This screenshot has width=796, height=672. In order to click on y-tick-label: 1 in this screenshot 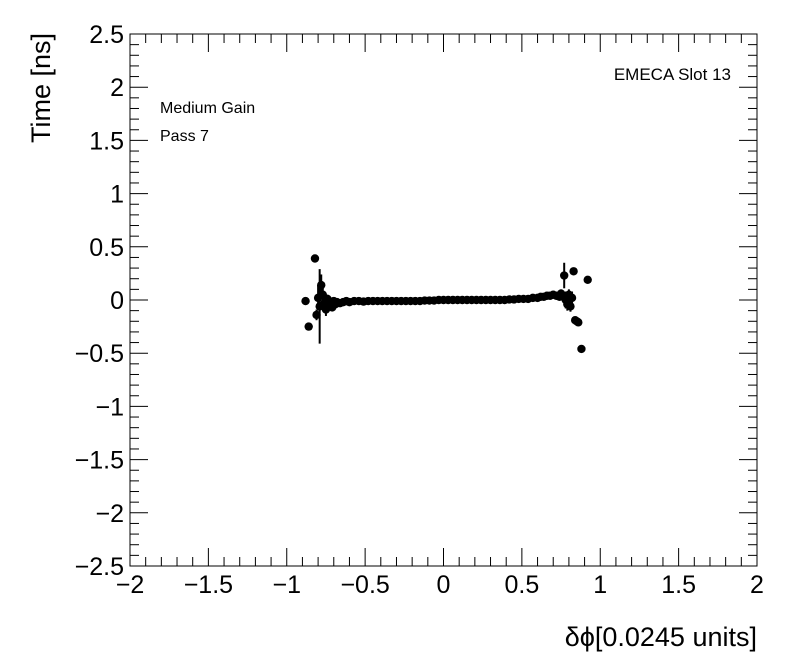, I will do `click(117, 195)`.